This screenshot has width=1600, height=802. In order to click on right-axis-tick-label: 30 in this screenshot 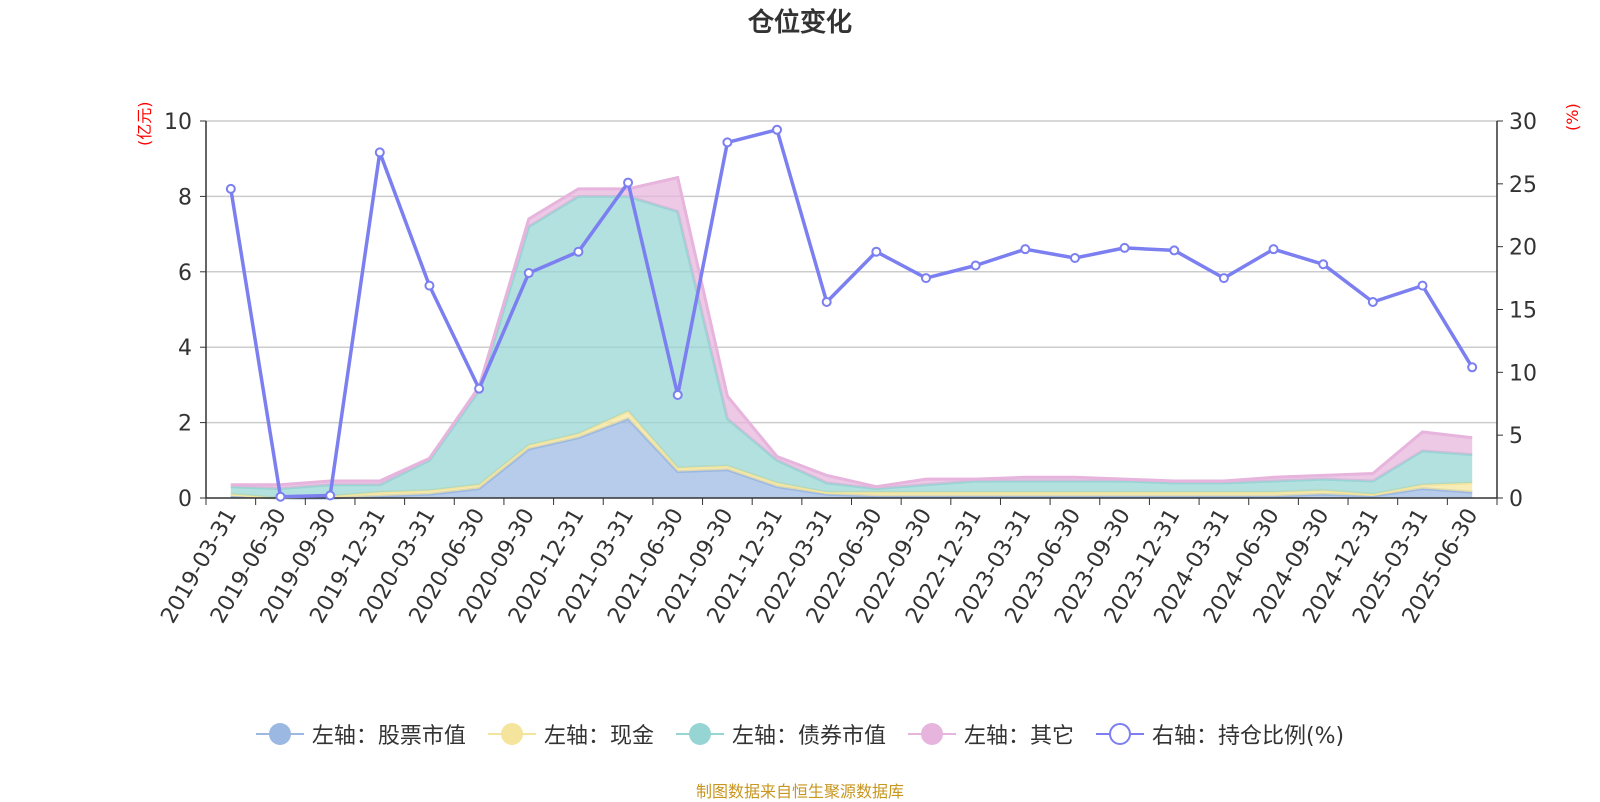, I will do `click(1523, 122)`.